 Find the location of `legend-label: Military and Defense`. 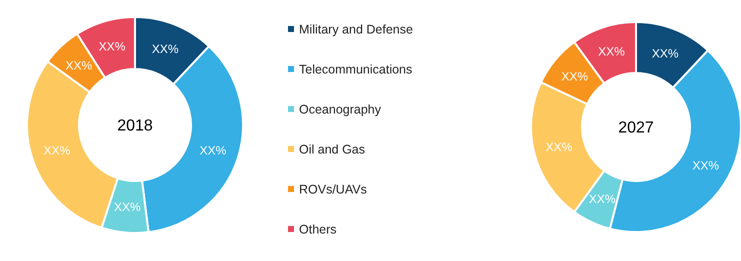

legend-label: Military and Defense is located at coordinates (356, 29).